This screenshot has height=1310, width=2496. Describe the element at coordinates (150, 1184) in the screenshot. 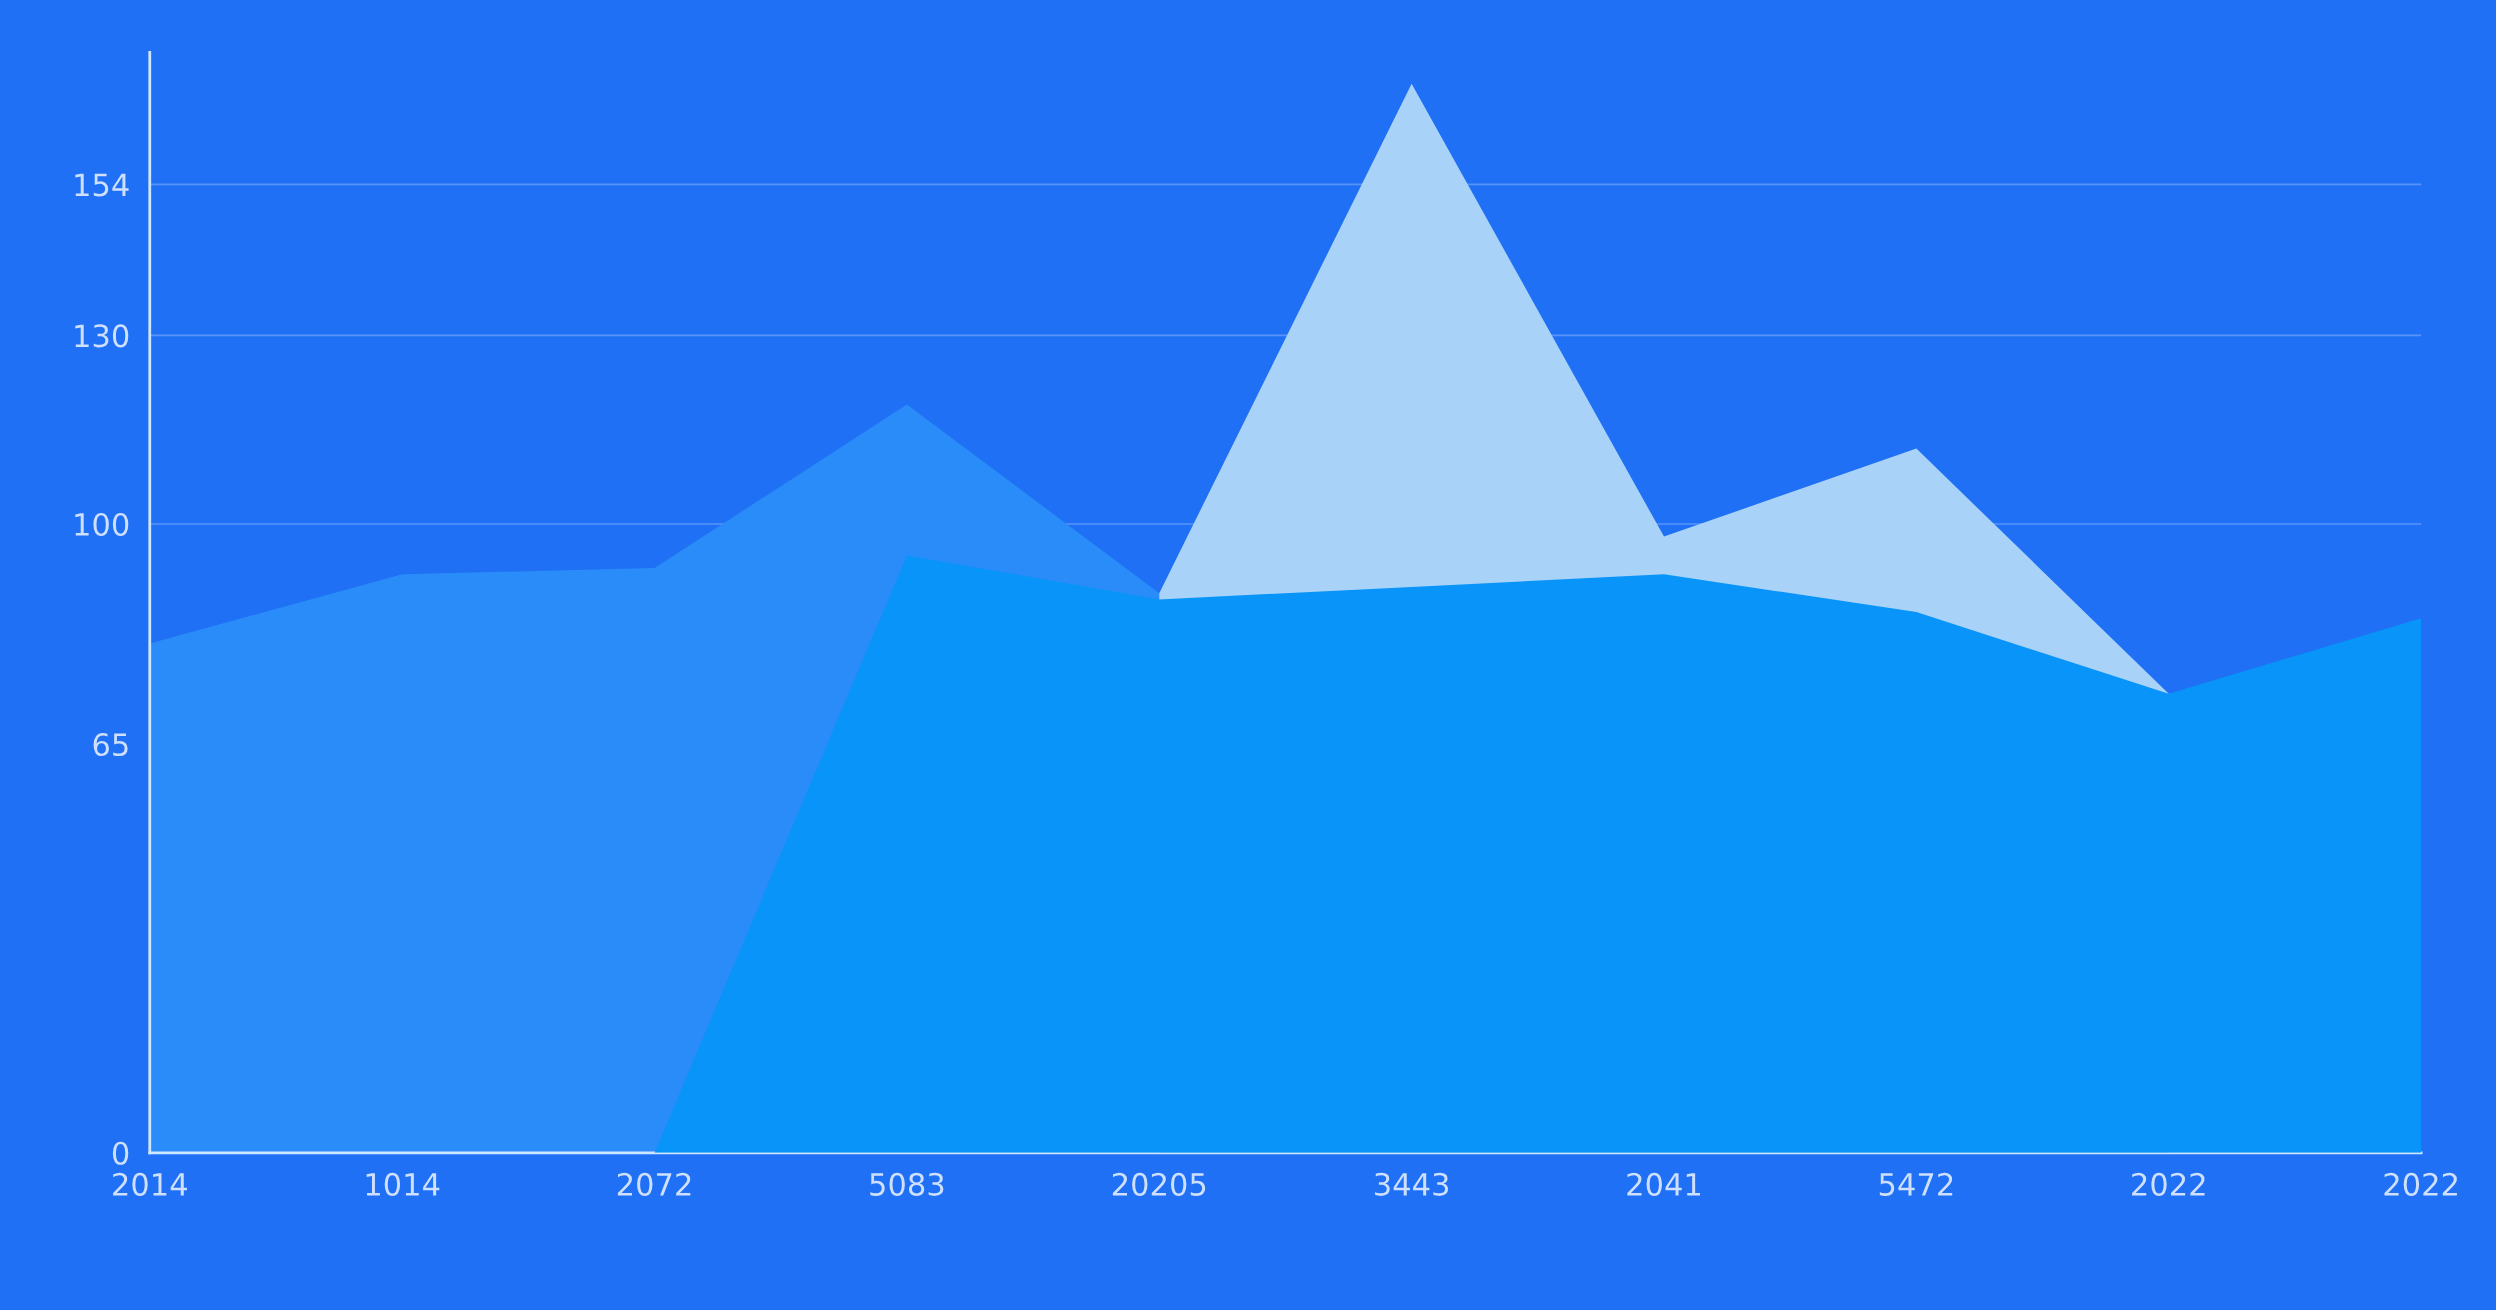

I see `x-tick-label: 2014` at that location.